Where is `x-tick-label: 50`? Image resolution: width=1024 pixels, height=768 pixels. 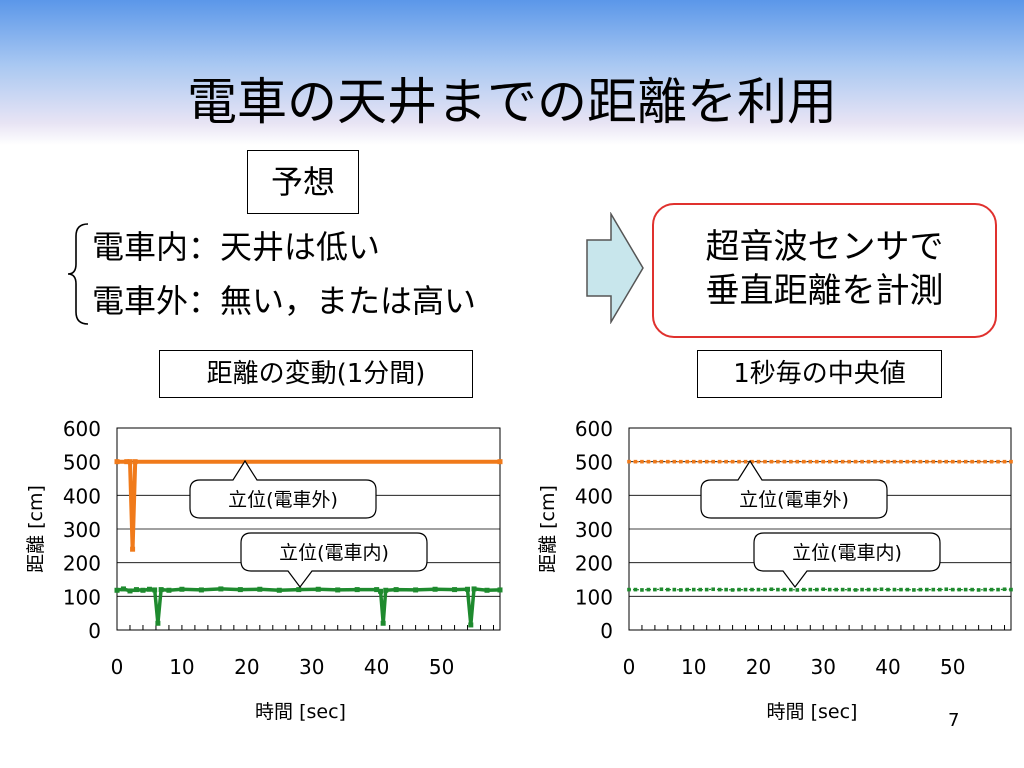 x-tick-label: 50 is located at coordinates (441, 667).